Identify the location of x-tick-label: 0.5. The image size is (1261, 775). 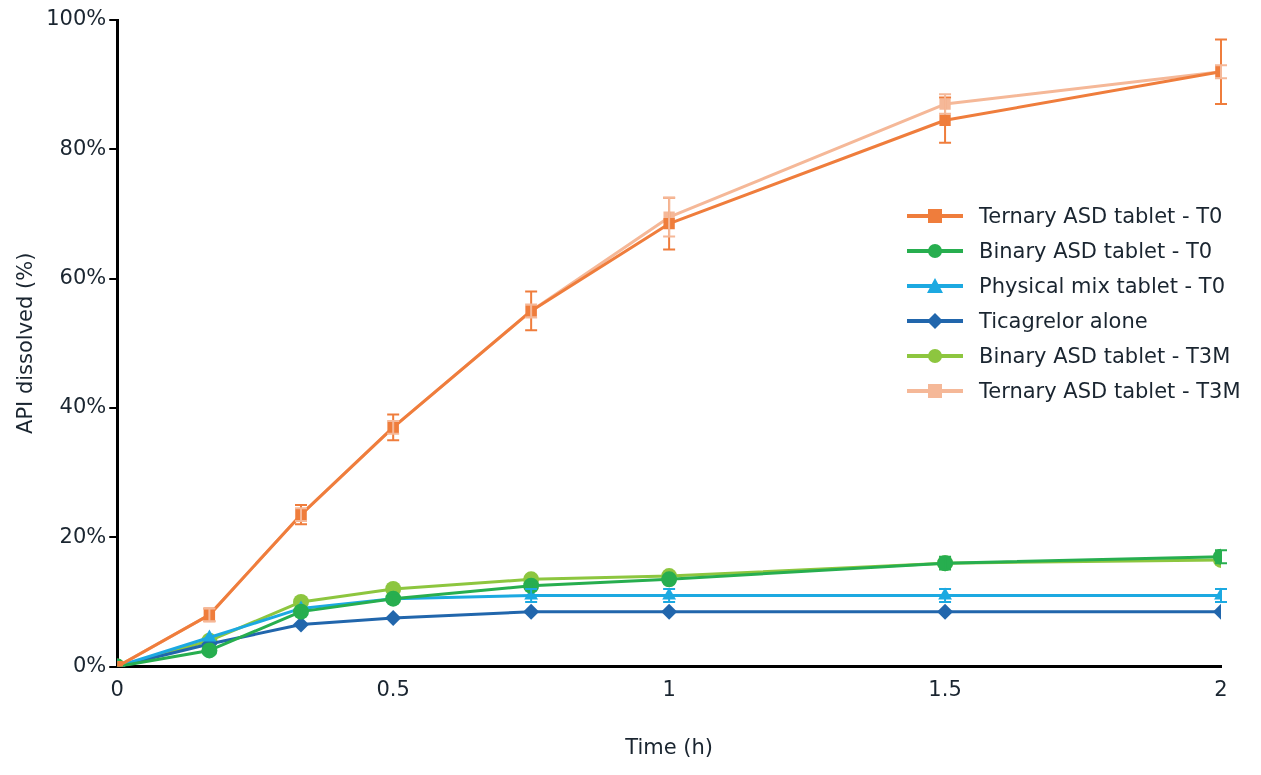
(393, 688).